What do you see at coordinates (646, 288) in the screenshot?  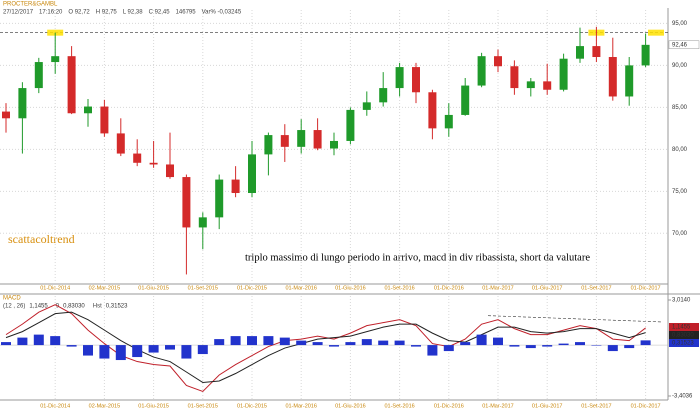 I see `x-tick-label: 01-Dic-2017` at bounding box center [646, 288].